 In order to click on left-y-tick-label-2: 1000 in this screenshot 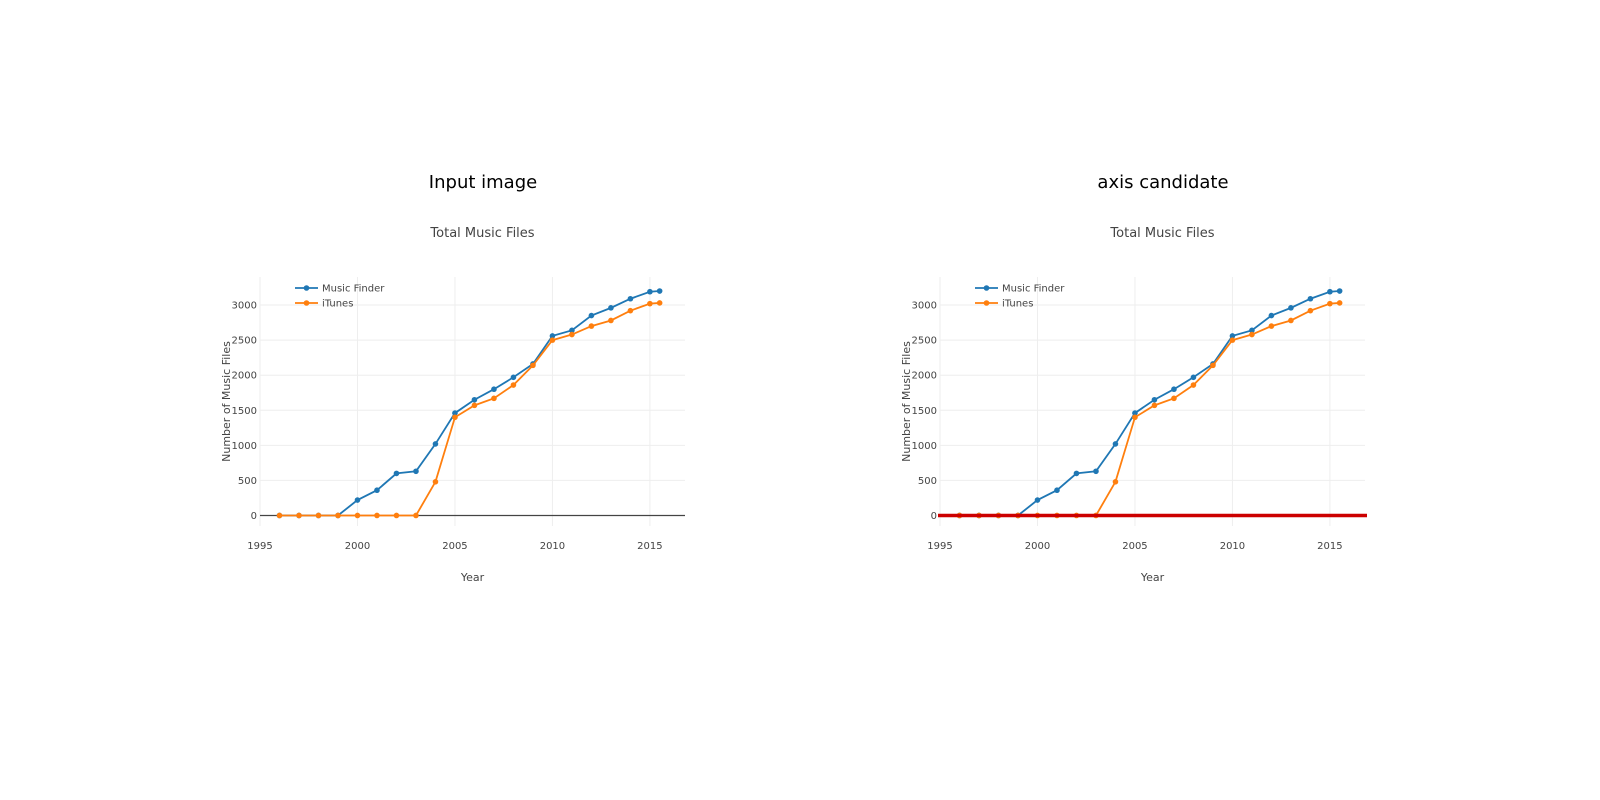, I will do `click(244, 446)`.